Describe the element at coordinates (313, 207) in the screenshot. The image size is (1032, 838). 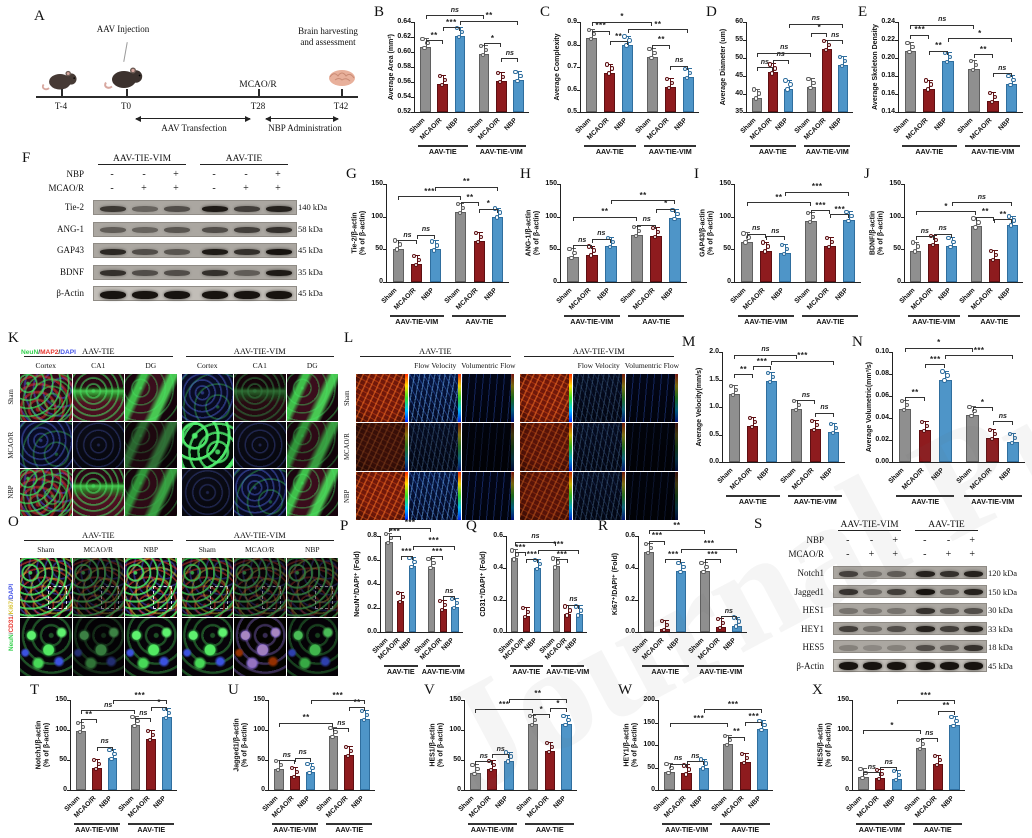
I see `kda-label: 140 kDa` at that location.